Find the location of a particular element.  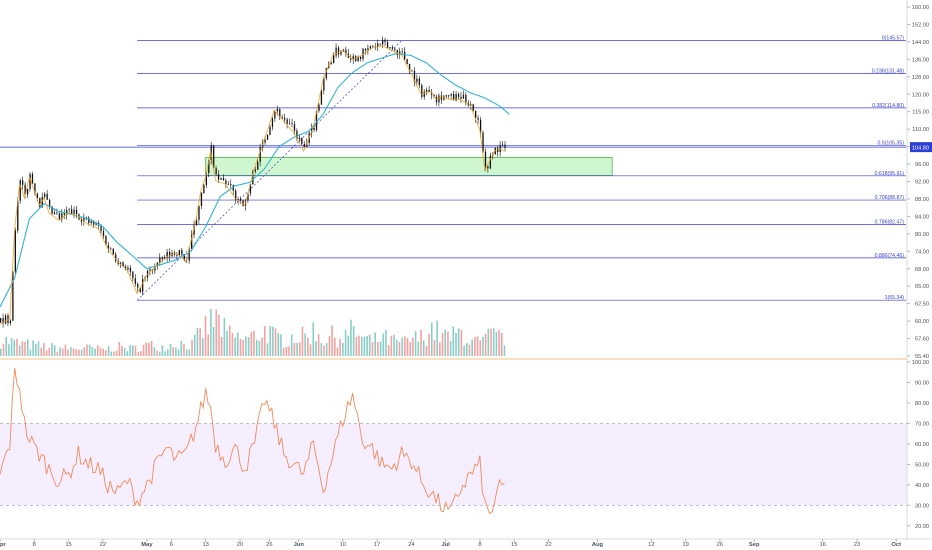

rsi-line is located at coordinates (252, 441).